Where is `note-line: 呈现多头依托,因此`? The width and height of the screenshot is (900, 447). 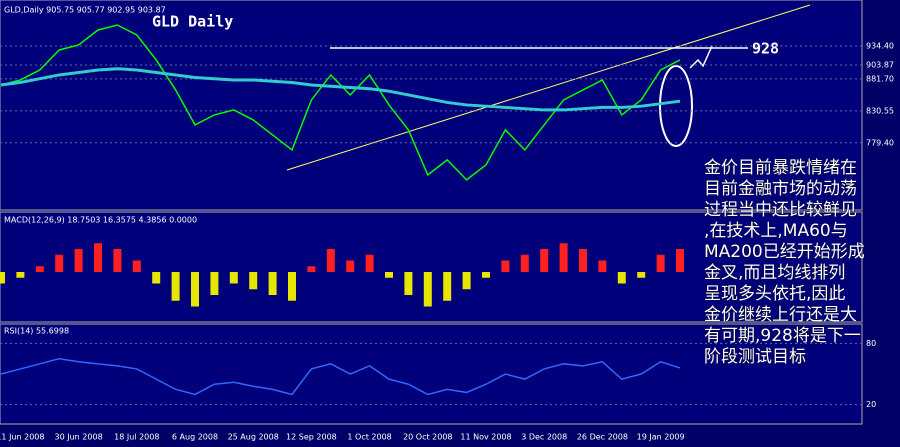
note-line: 呈现多头依托,因此 is located at coordinates (774, 294).